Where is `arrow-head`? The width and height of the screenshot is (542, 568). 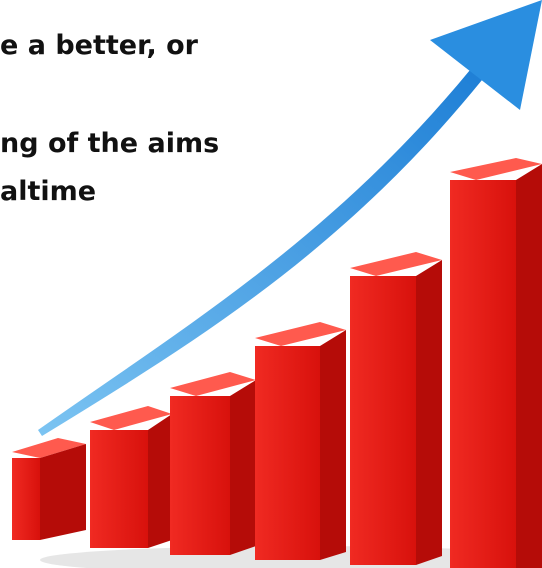 arrow-head is located at coordinates (486, 55).